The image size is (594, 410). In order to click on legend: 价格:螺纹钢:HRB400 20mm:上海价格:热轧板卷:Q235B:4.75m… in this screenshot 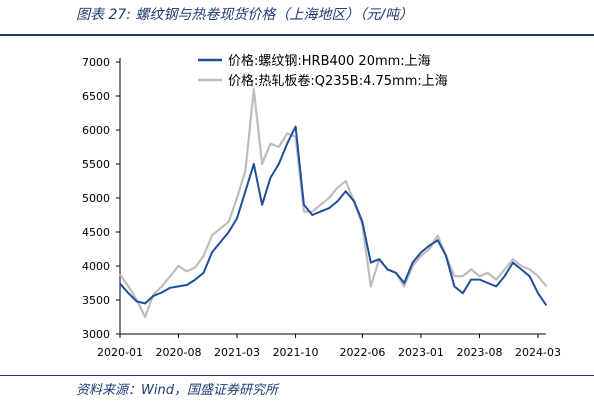, I will do `click(323, 71)`.